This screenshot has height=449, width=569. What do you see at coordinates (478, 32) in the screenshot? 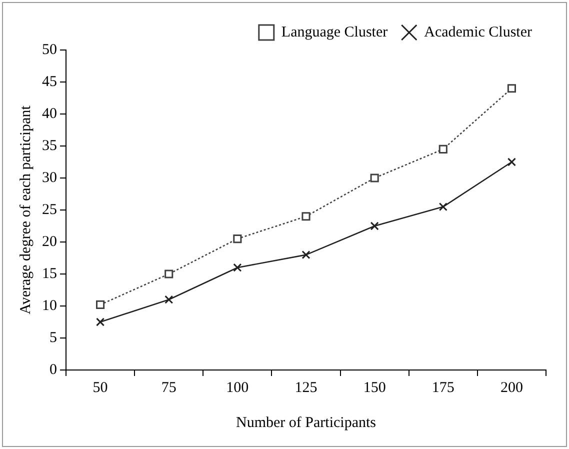
I see `legend-label: Academic Cluster` at bounding box center [478, 32].